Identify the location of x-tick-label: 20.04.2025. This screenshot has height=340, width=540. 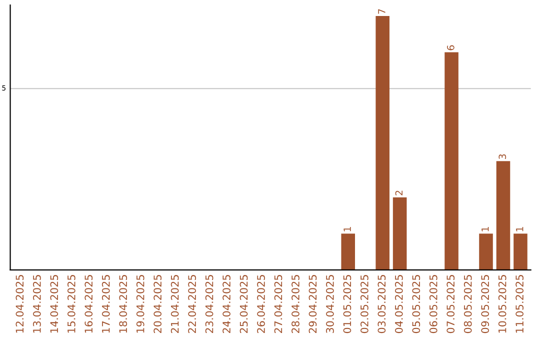
(158, 304).